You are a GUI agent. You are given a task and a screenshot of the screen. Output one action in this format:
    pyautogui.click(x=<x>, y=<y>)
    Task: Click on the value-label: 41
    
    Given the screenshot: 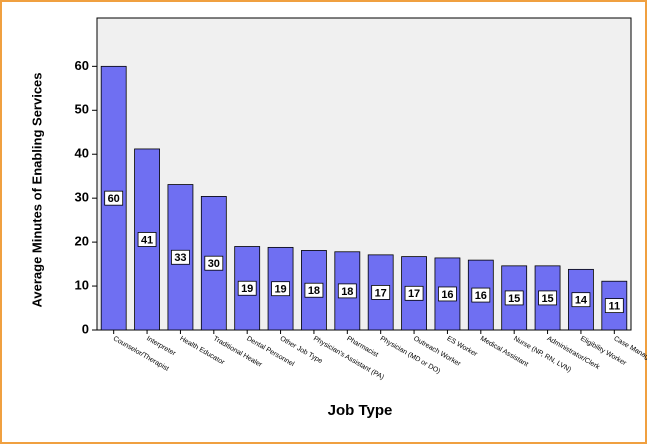 What is the action you would take?
    pyautogui.click(x=147, y=240)
    